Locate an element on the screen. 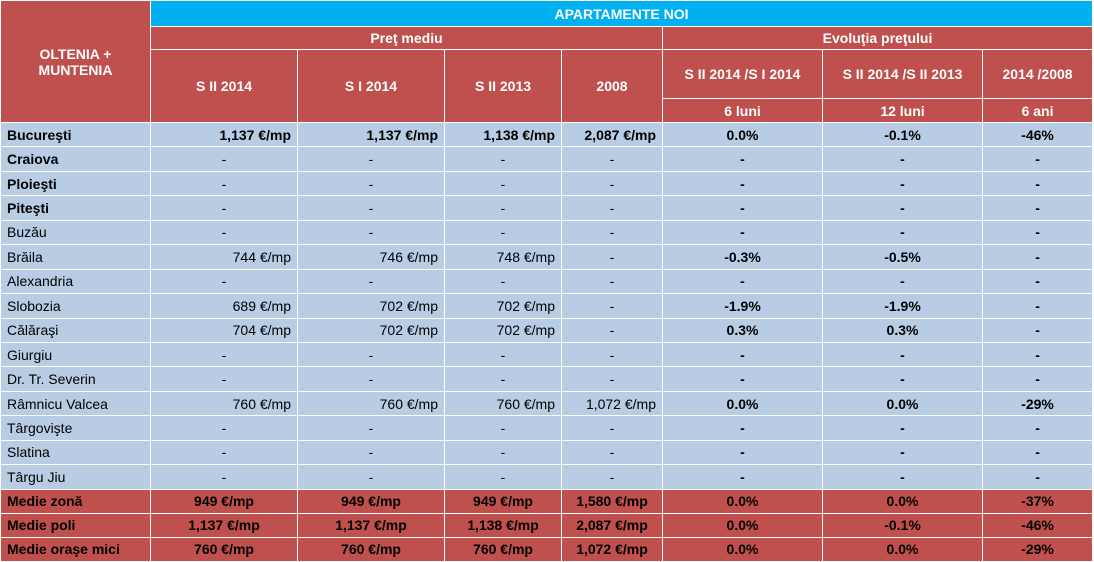  value-cell: -0.5% is located at coordinates (902, 257).